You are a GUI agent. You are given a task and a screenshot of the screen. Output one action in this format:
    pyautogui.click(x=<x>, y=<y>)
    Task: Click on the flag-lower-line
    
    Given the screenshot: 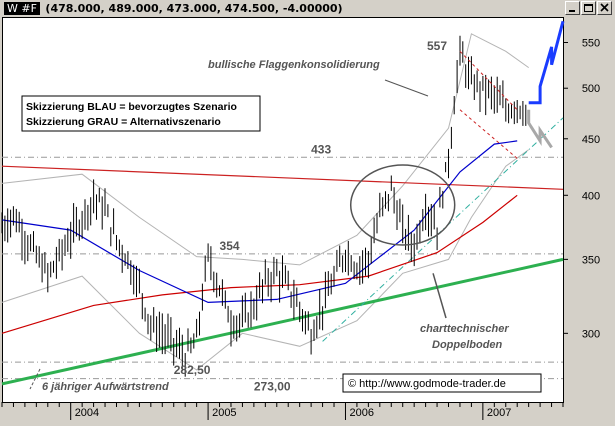 What is the action you would take?
    pyautogui.click(x=488, y=134)
    